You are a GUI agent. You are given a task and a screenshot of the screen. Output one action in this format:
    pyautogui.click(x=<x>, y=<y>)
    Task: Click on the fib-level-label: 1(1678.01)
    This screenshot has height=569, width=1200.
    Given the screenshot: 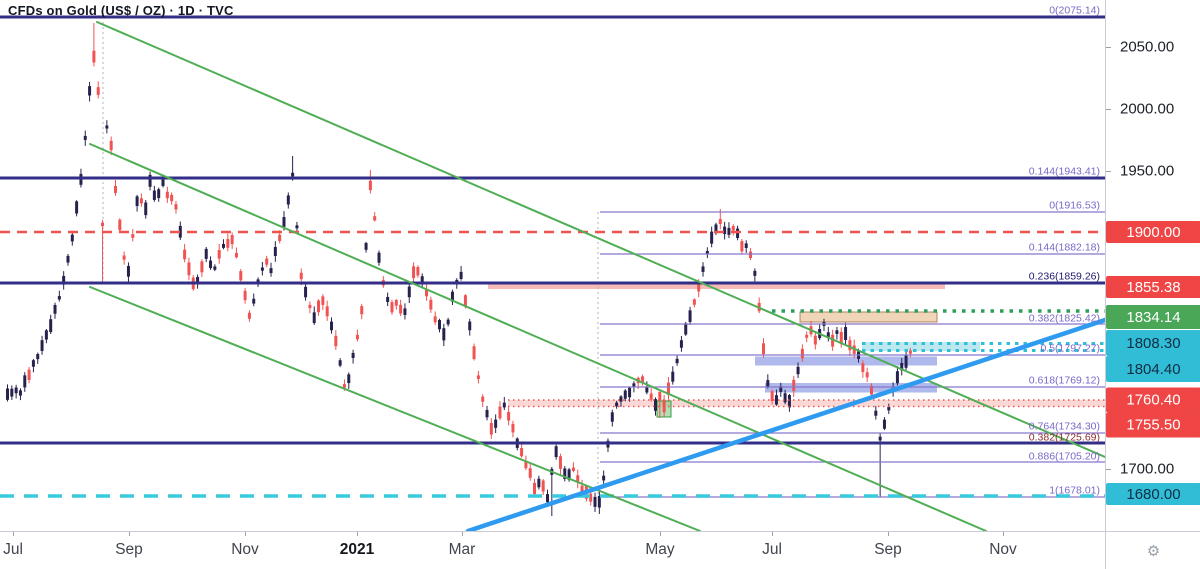 What is the action you would take?
    pyautogui.click(x=1074, y=491)
    